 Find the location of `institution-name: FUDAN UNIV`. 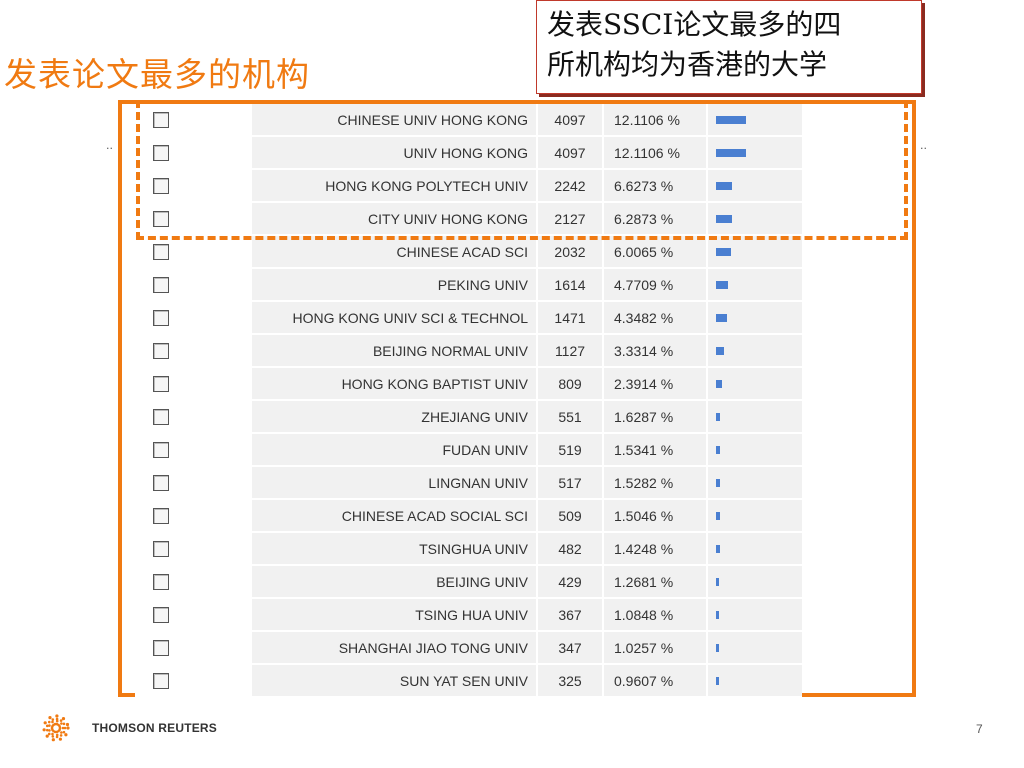

institution-name: FUDAN UNIV is located at coordinates (394, 450).